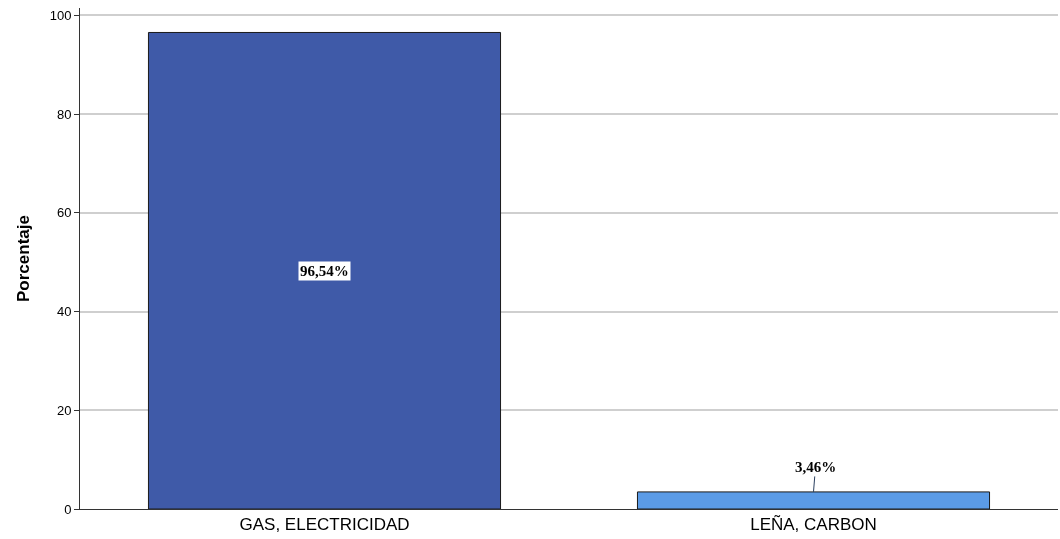 This screenshot has width=1060, height=539. Describe the element at coordinates (68, 509) in the screenshot. I see `y-tick-label: 0` at that location.